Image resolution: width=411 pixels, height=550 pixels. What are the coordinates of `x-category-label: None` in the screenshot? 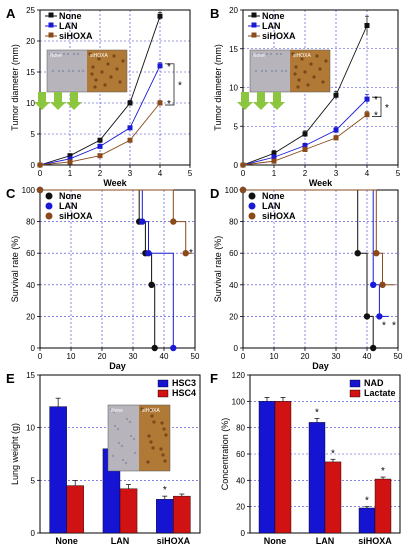 It's located at (66, 541).